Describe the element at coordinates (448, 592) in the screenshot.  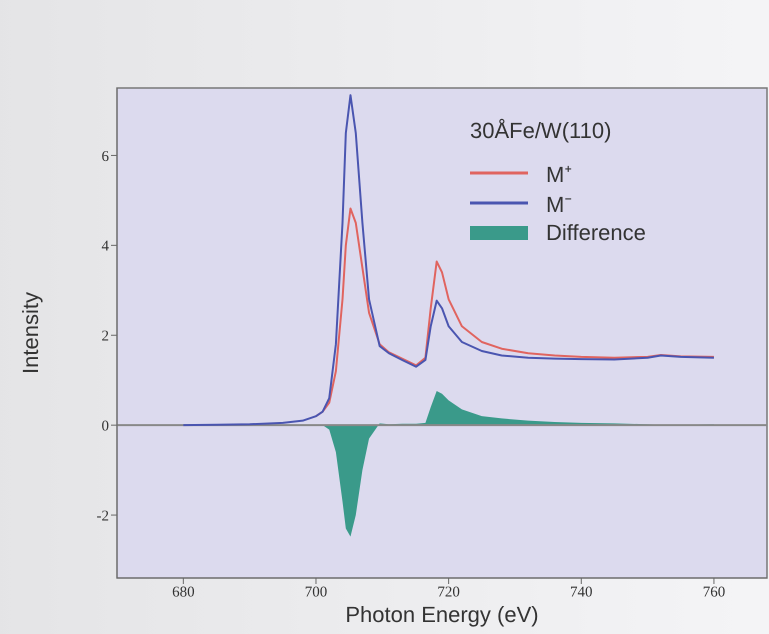
I see `x-tick-label: 720` at that location.